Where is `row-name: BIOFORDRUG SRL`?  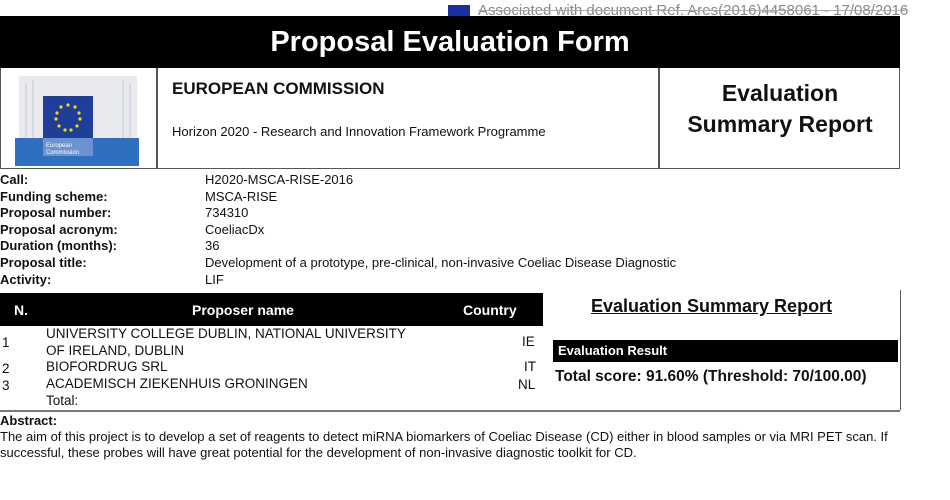 row-name: BIOFORDRUG SRL is located at coordinates (107, 366).